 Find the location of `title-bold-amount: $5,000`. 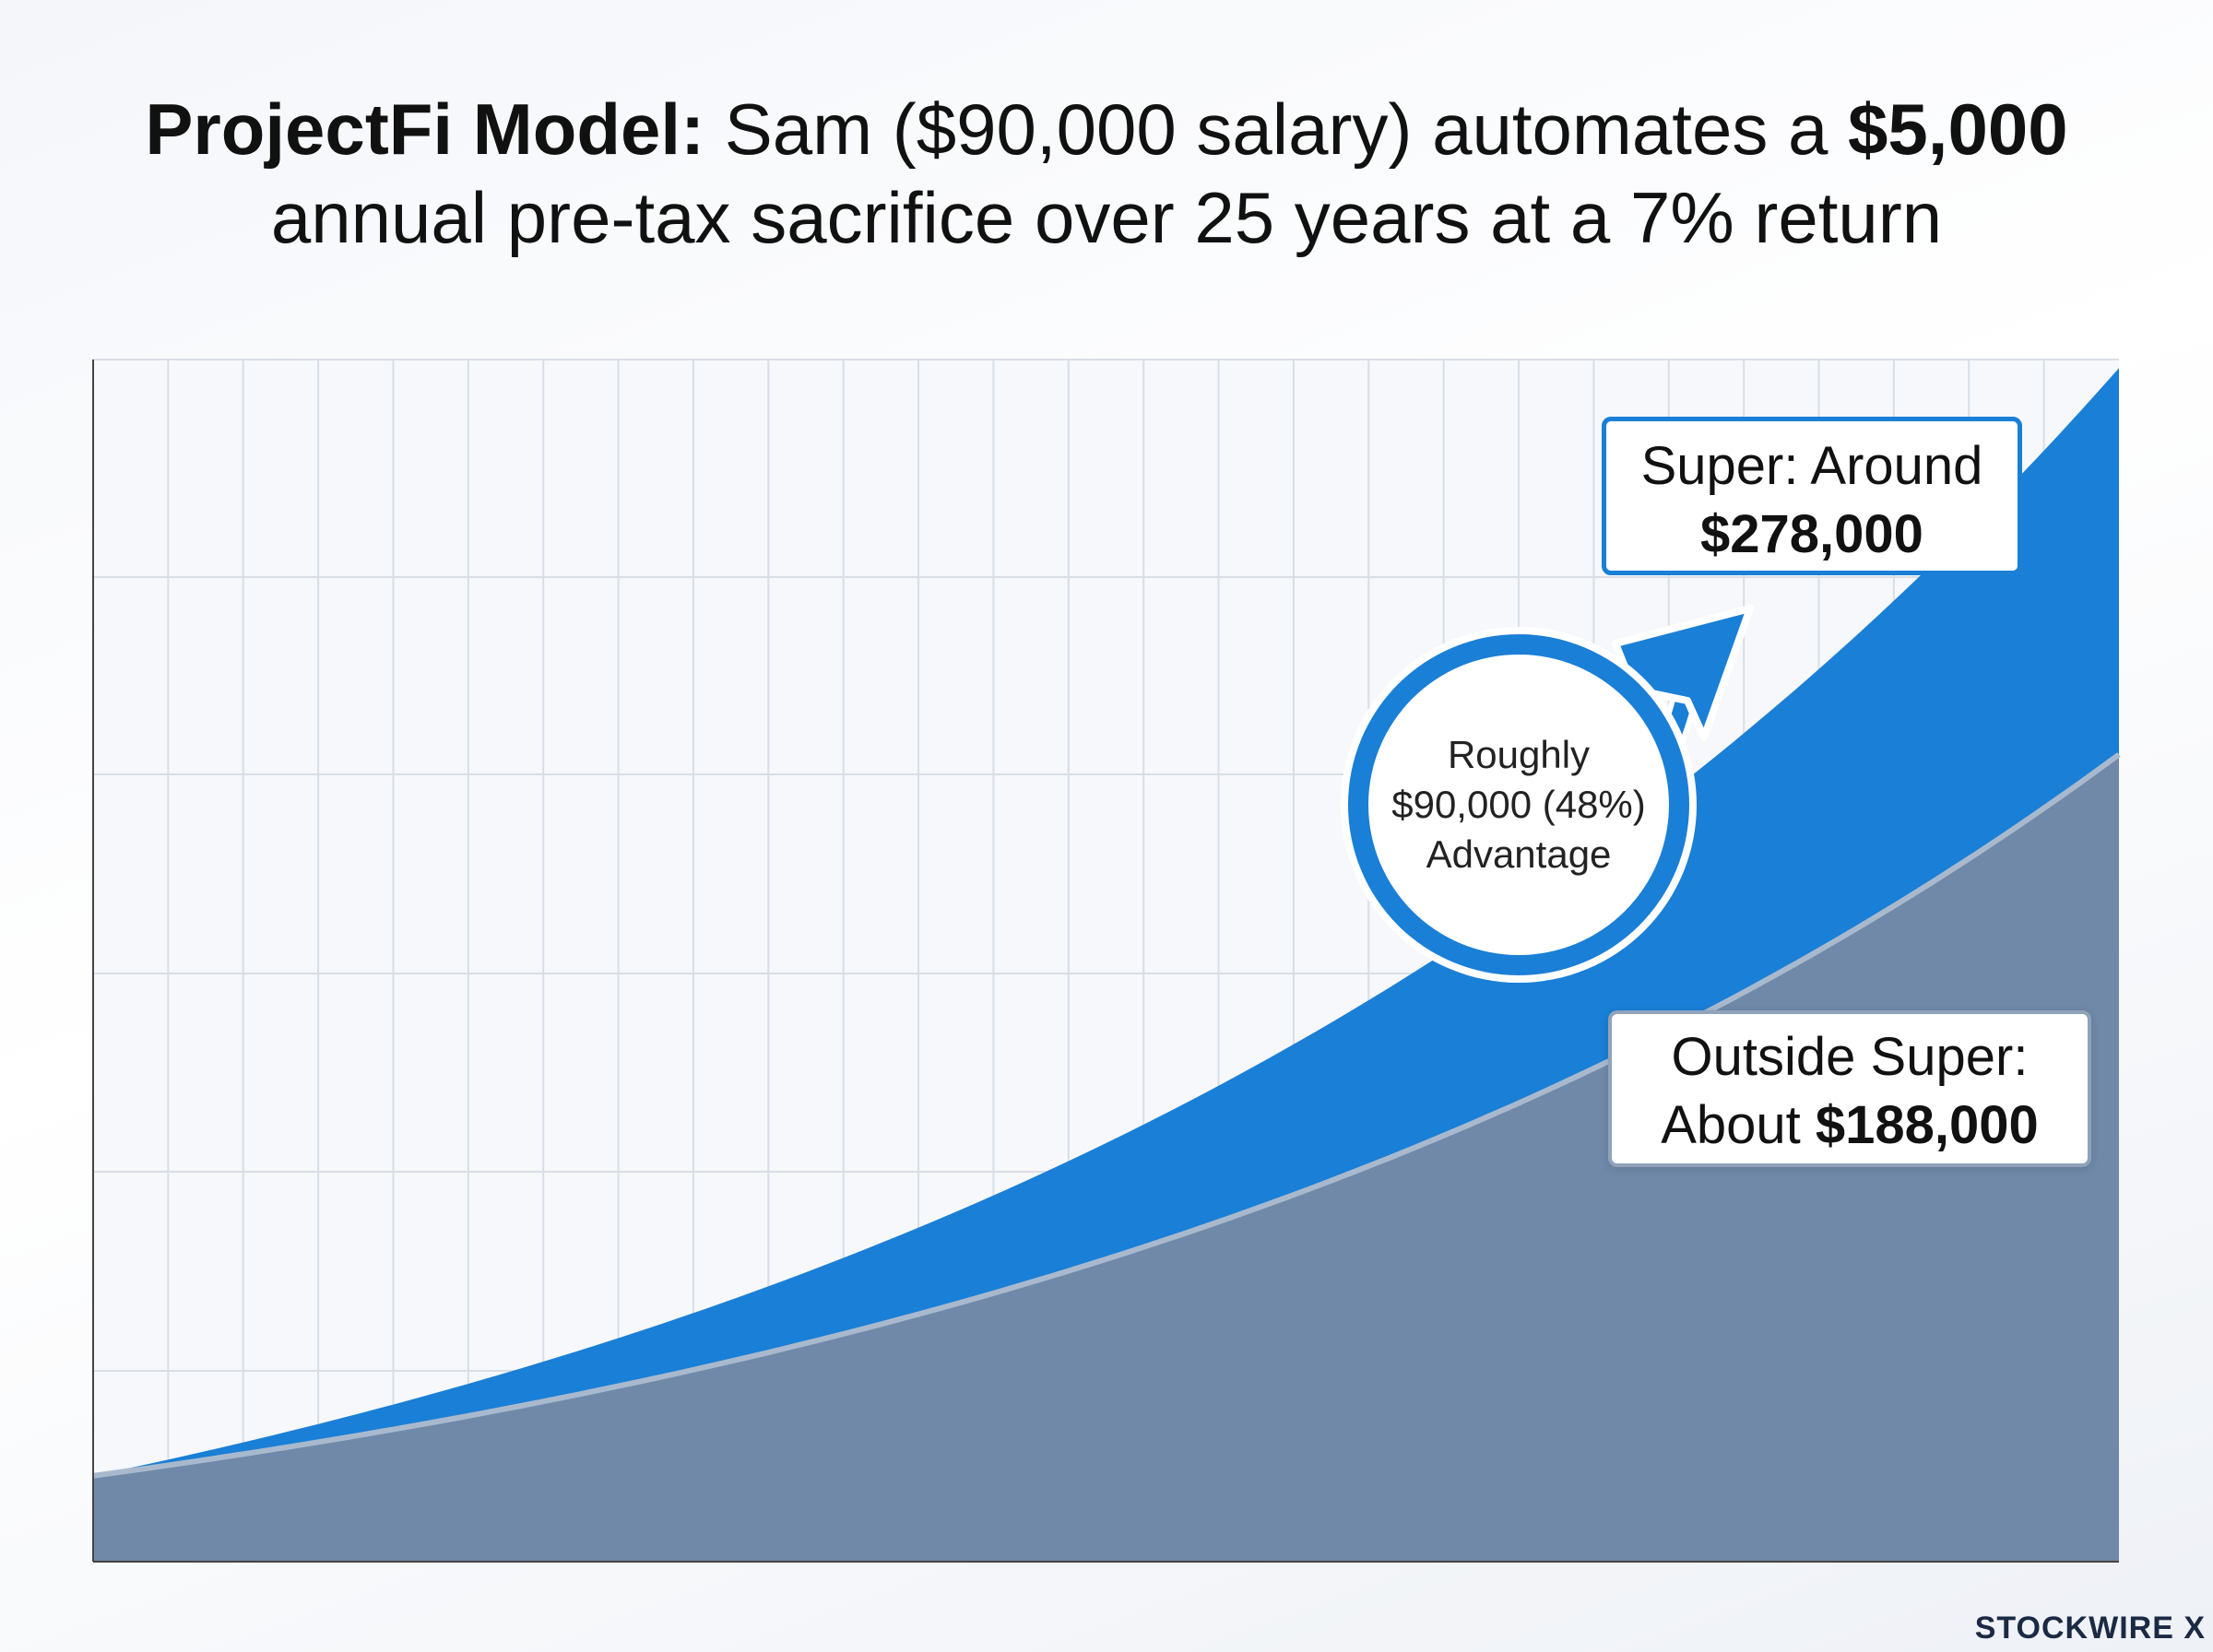

title-bold-amount: $5,000 is located at coordinates (1958, 129).